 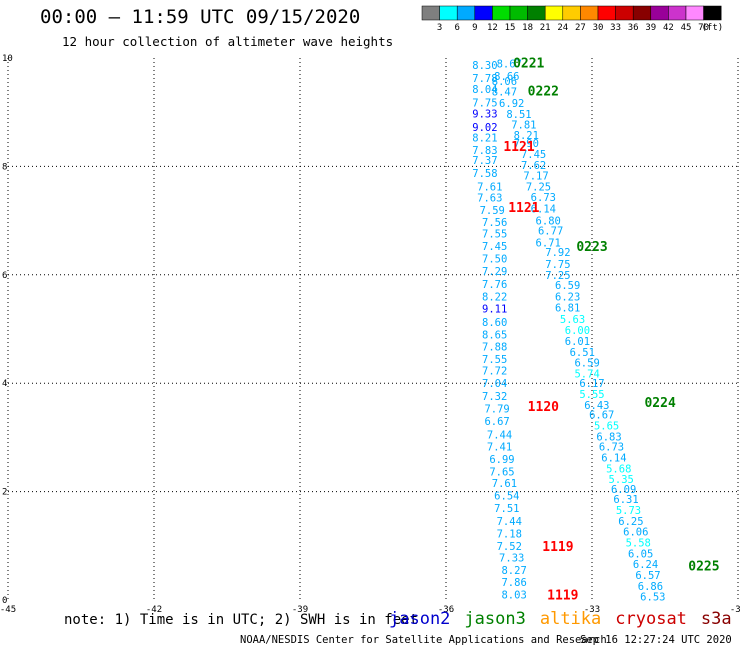 What do you see at coordinates (523, 208) in the screenshot?
I see `pass-time-label: 1121` at bounding box center [523, 208].